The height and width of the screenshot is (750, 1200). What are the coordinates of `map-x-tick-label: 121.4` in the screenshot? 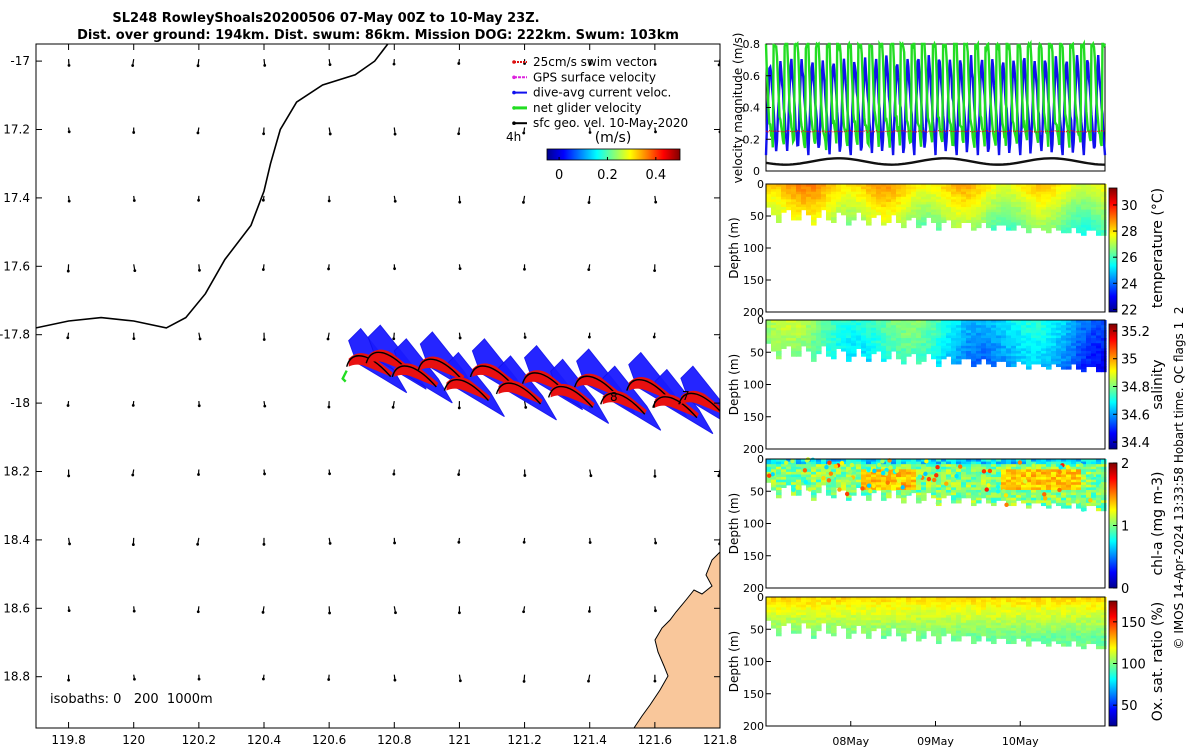 It's located at (590, 740).